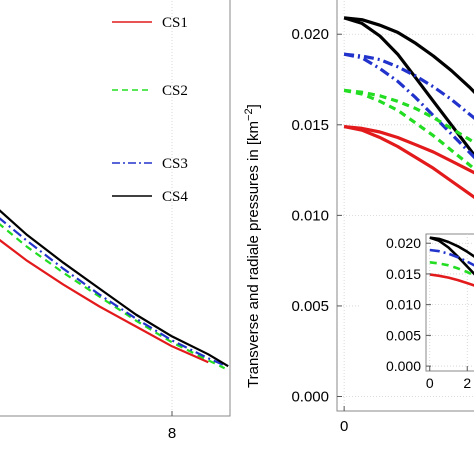 The width and height of the screenshot is (474, 474). What do you see at coordinates (175, 164) in the screenshot?
I see `legend-label-cs3: CS3` at bounding box center [175, 164].